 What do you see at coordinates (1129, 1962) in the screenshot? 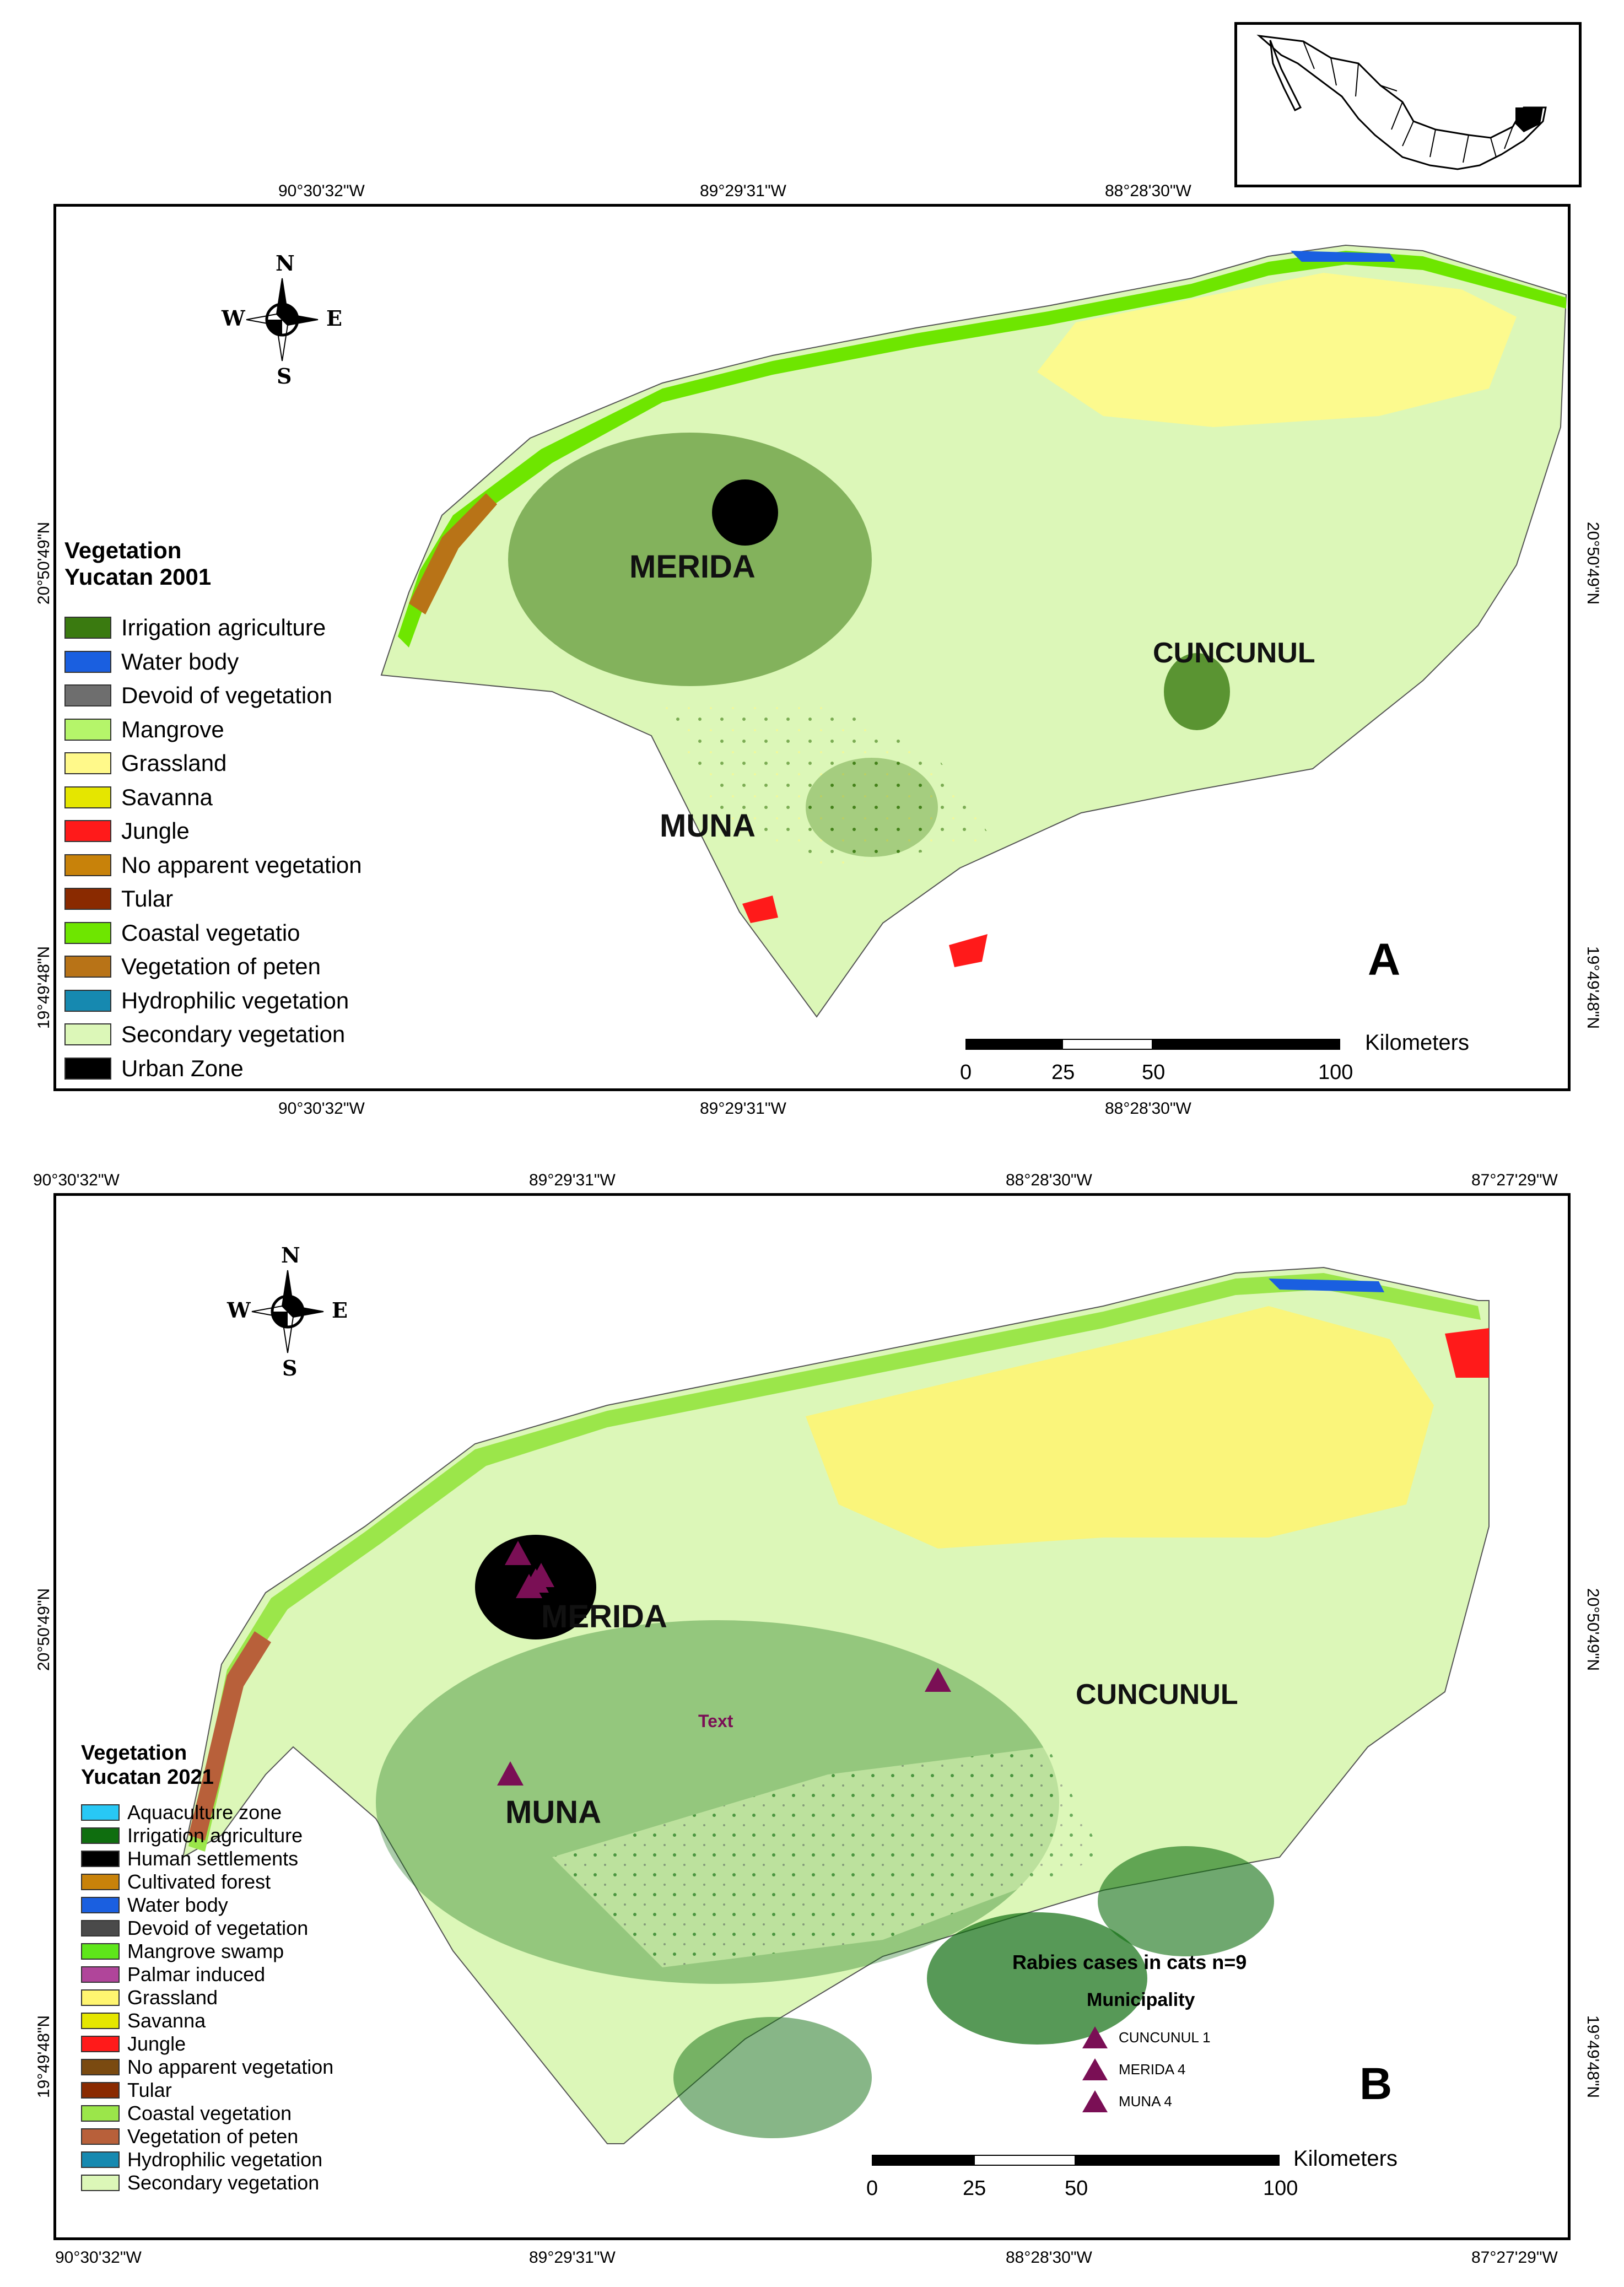
I see `rabies-title: Rabies cases in cats n=9` at bounding box center [1129, 1962].